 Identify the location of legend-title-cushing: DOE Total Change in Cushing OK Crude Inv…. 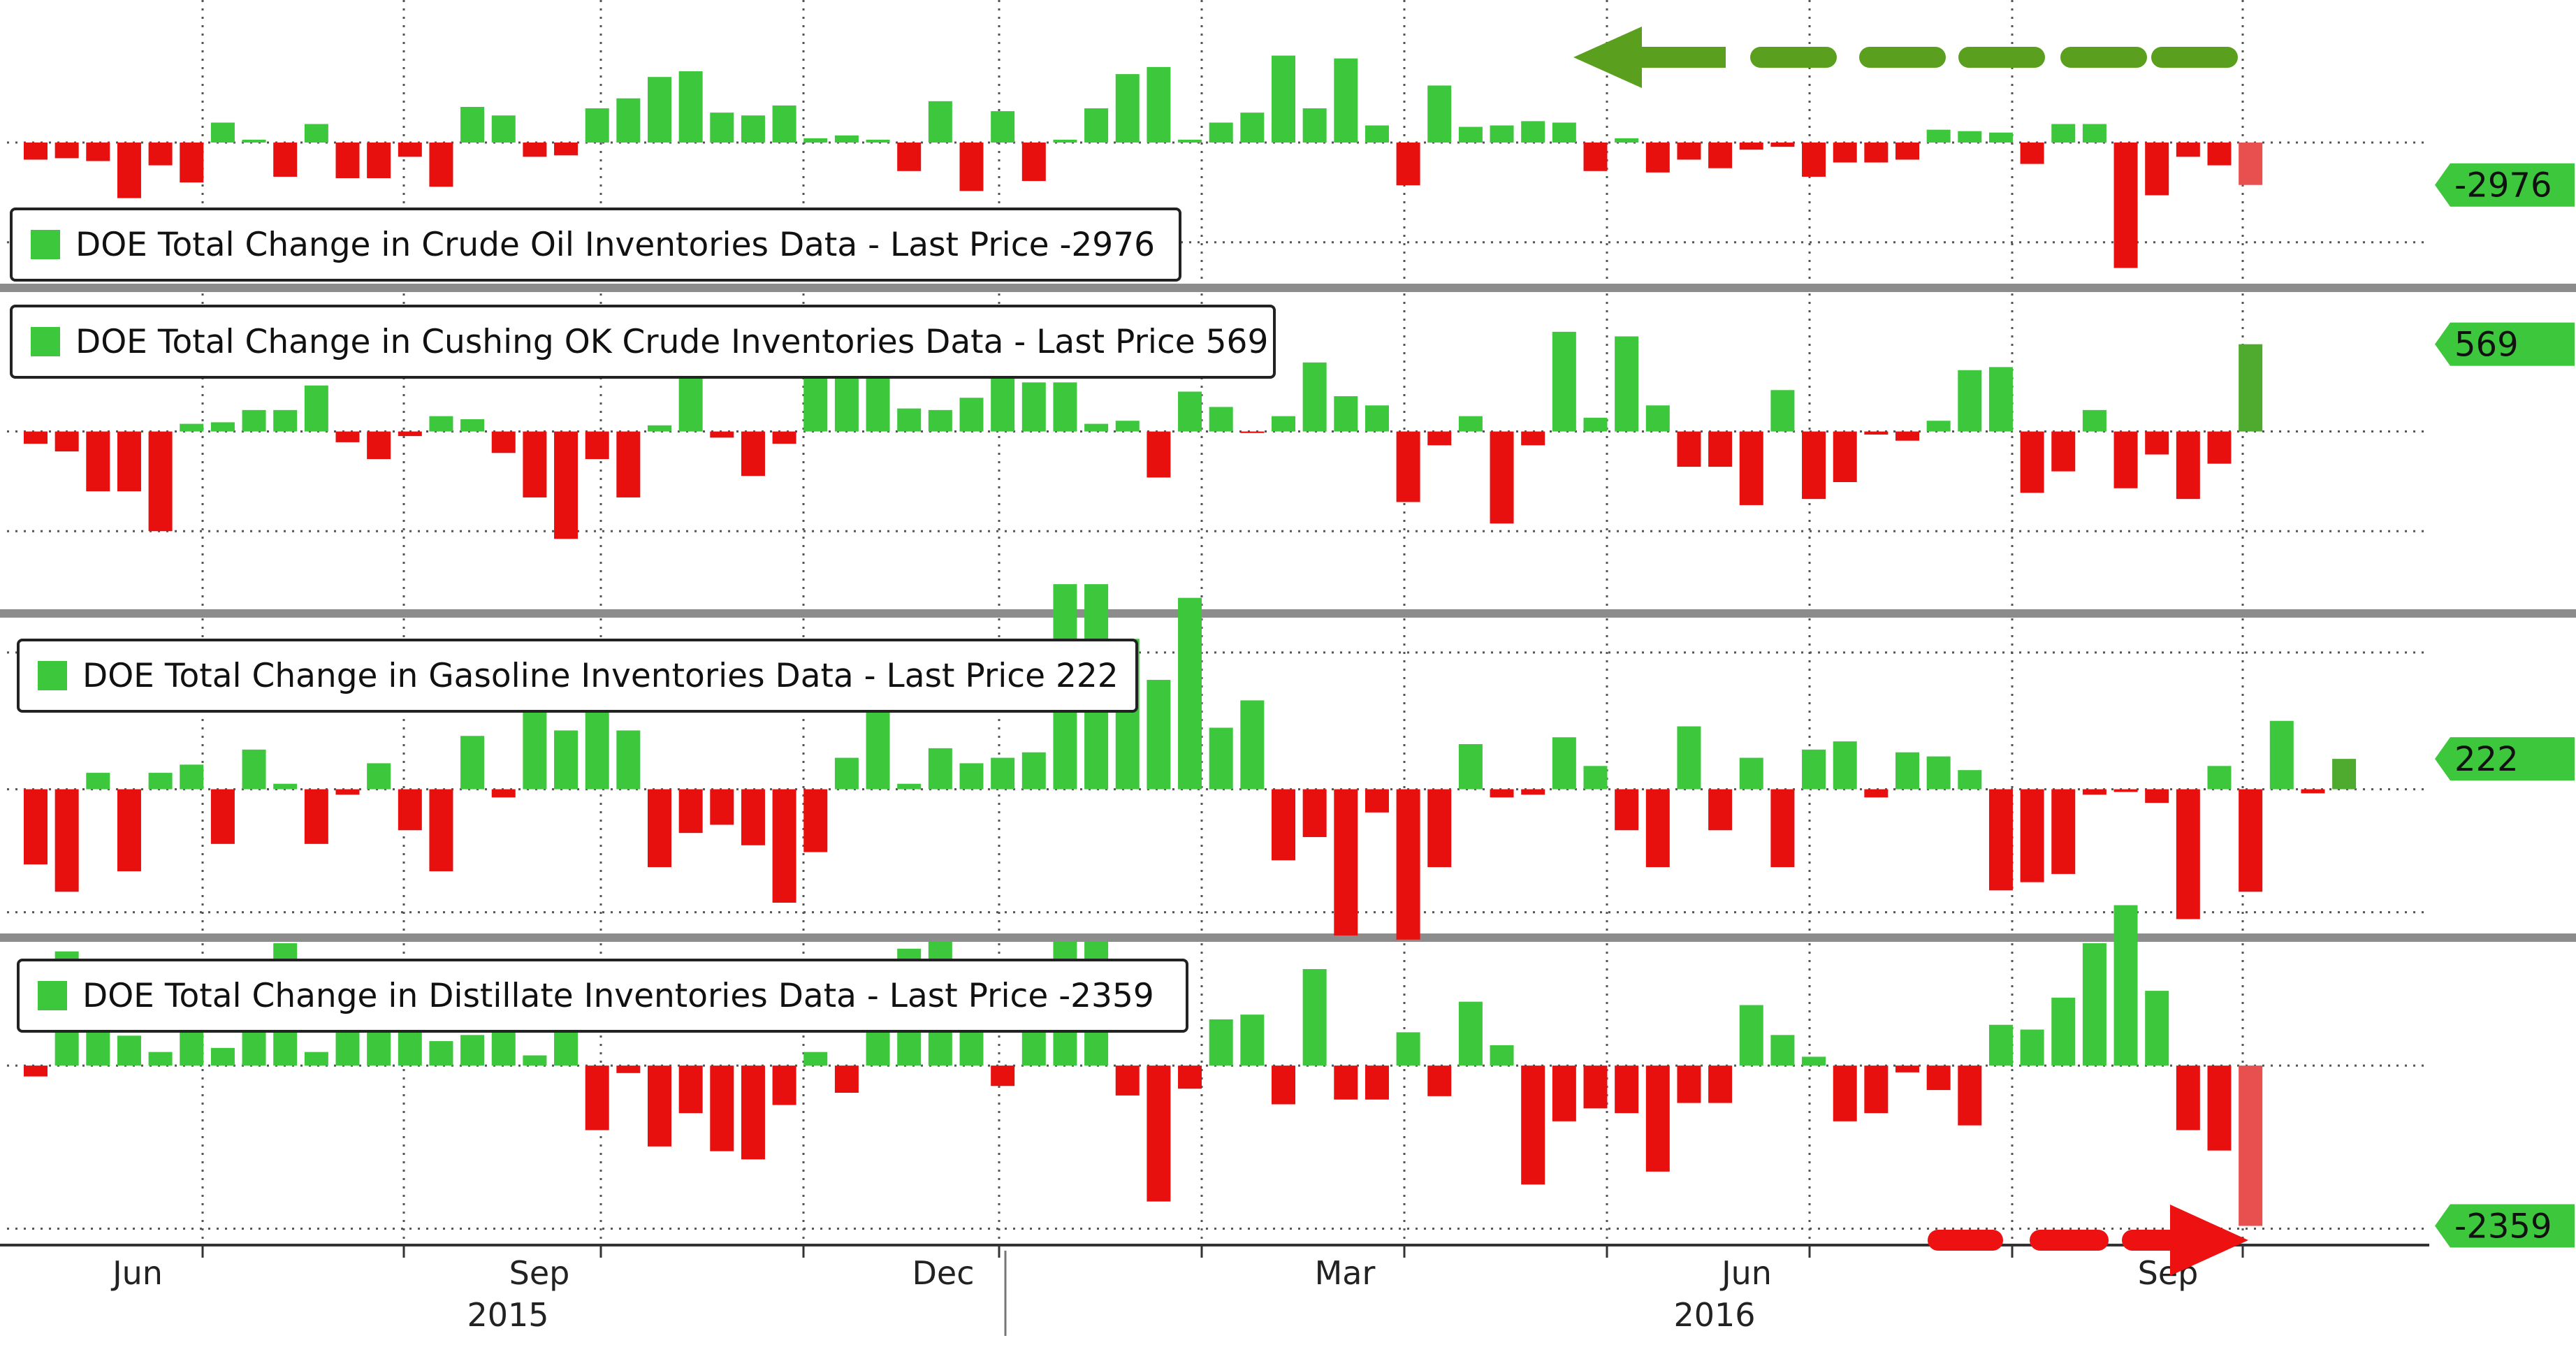
(672, 341).